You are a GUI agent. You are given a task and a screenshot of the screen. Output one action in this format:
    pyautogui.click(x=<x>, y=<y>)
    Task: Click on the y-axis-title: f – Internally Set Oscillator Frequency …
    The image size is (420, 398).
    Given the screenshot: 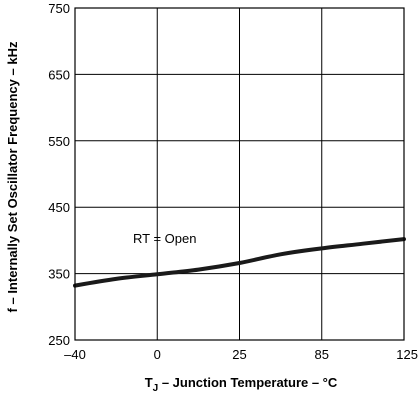 What is the action you would take?
    pyautogui.click(x=12, y=176)
    